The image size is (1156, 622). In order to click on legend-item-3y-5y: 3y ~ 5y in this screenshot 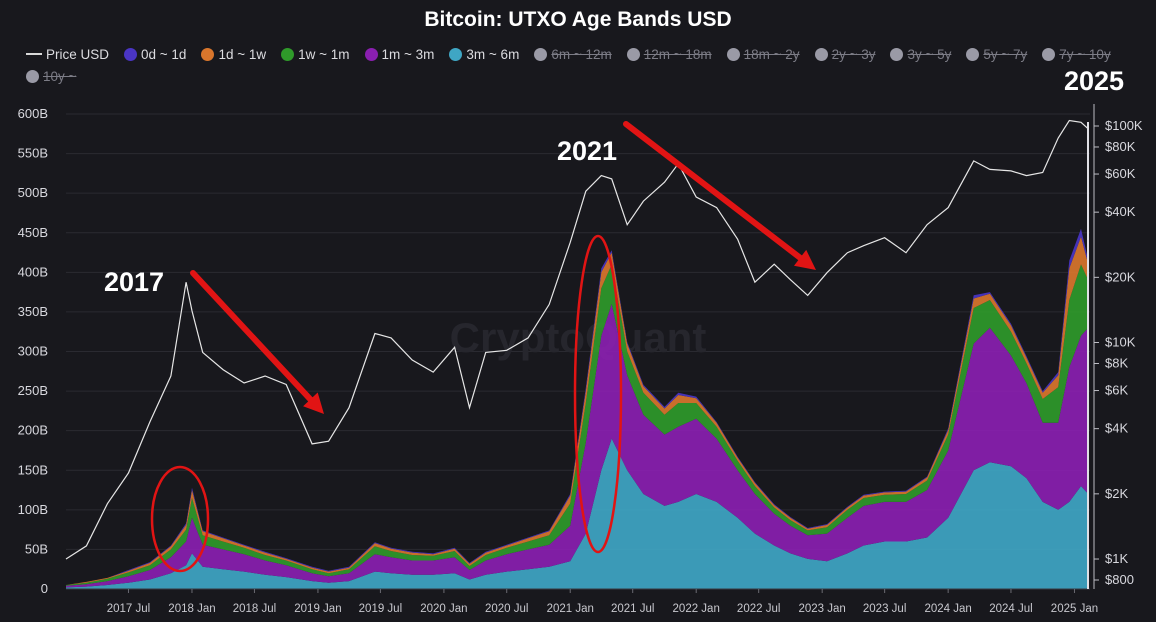, I will do `click(920, 55)`.